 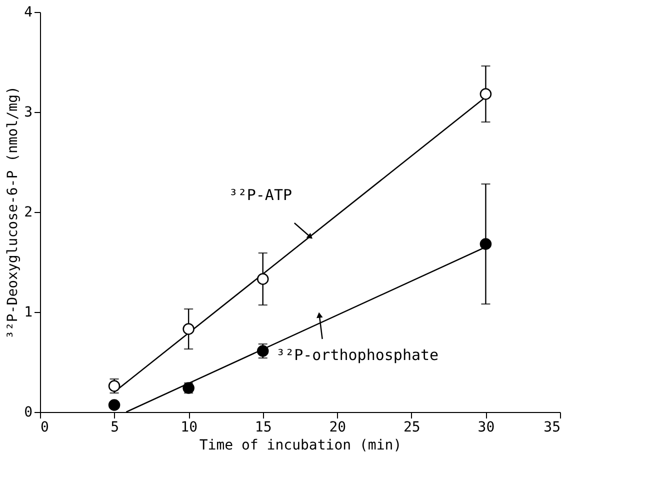 I want to click on x-tick-label: 25, so click(x=412, y=428).